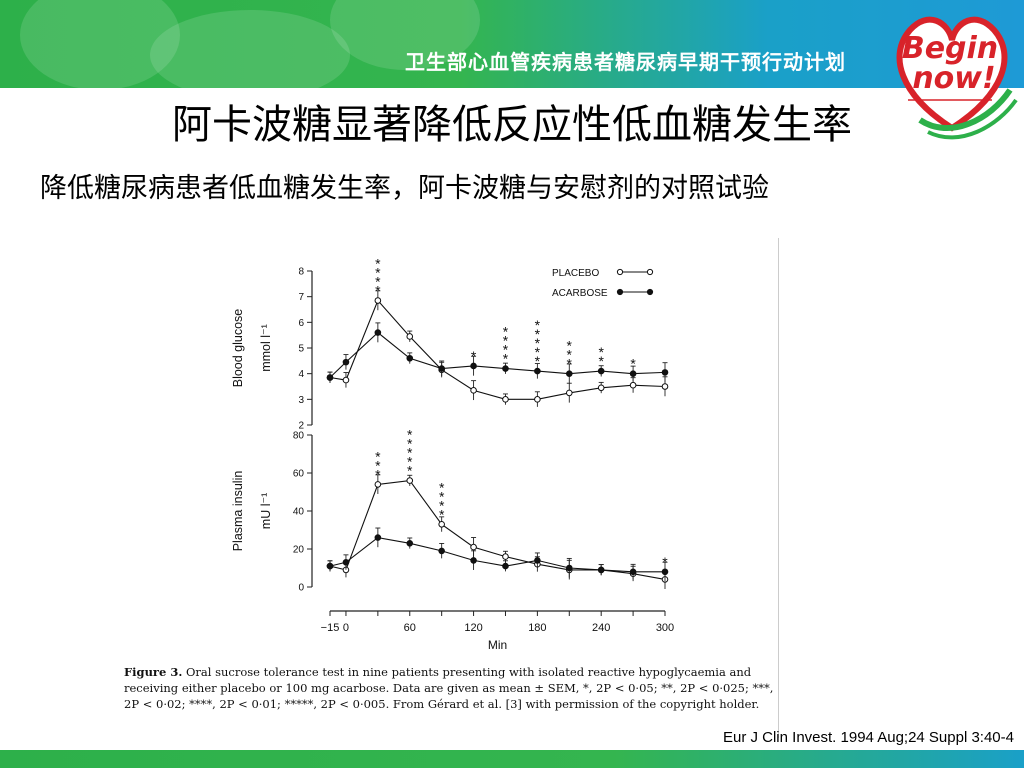  Describe the element at coordinates (778, 488) in the screenshot. I see `divider-line` at that location.